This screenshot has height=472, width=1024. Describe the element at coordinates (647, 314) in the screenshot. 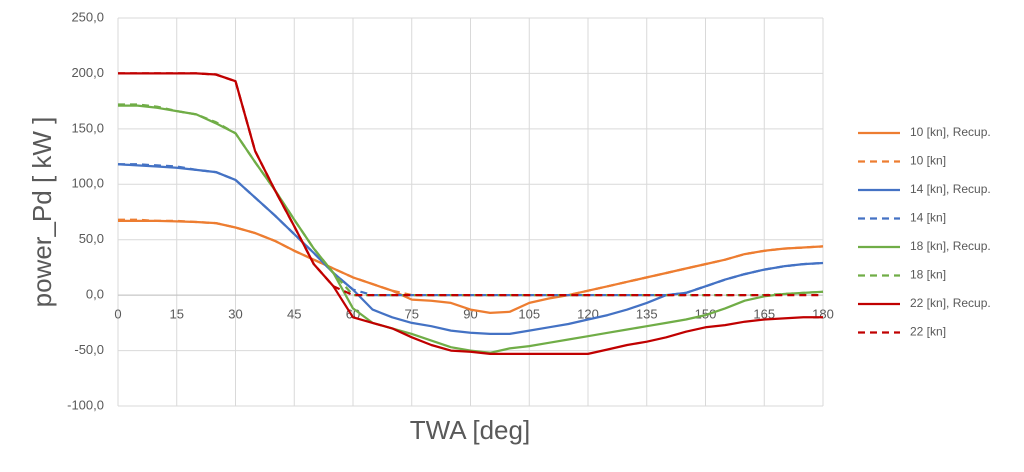

I see `x-tick-label: 135` at that location.